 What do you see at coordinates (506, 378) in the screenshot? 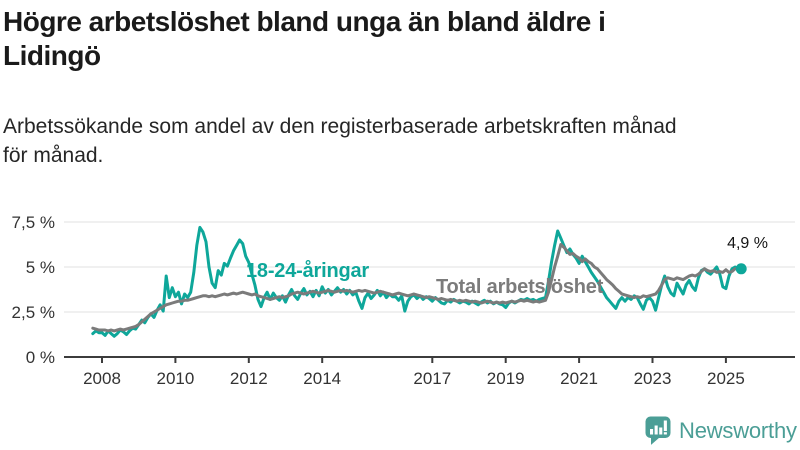
I see `x-axis-label: 2019` at bounding box center [506, 378].